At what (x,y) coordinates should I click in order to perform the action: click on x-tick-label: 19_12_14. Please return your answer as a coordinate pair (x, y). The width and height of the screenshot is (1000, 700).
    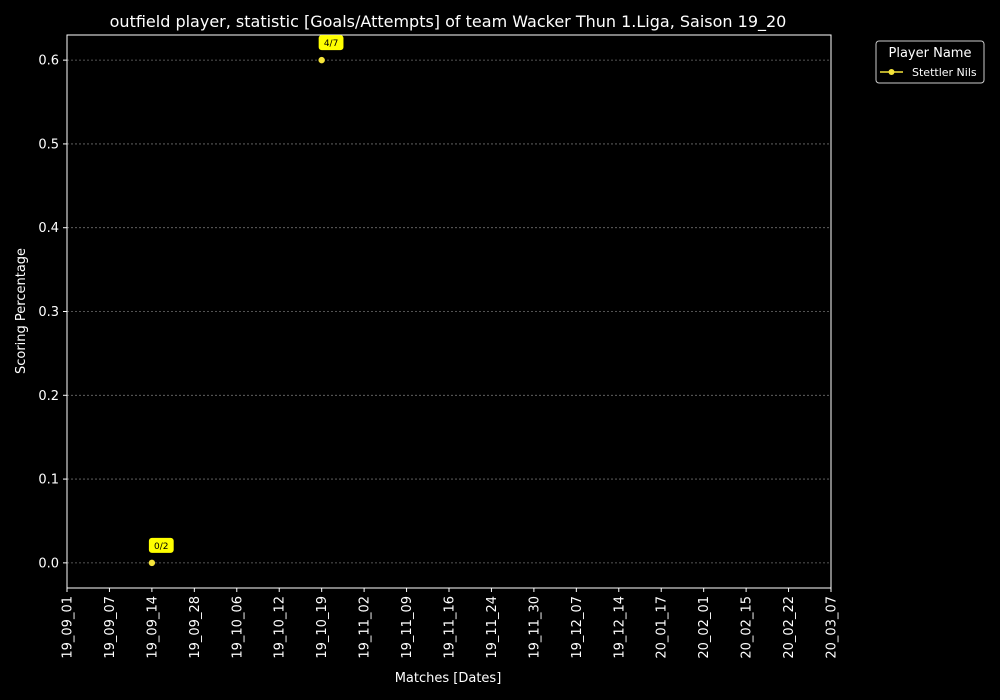
    Looking at the image, I should click on (619, 627).